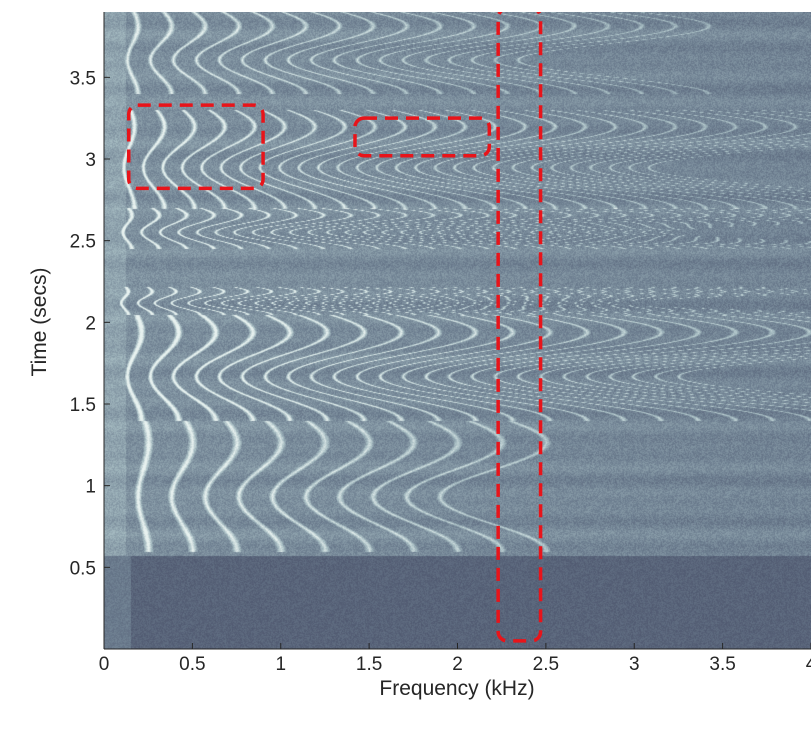  I want to click on y-tick-label: 3, so click(90, 160).